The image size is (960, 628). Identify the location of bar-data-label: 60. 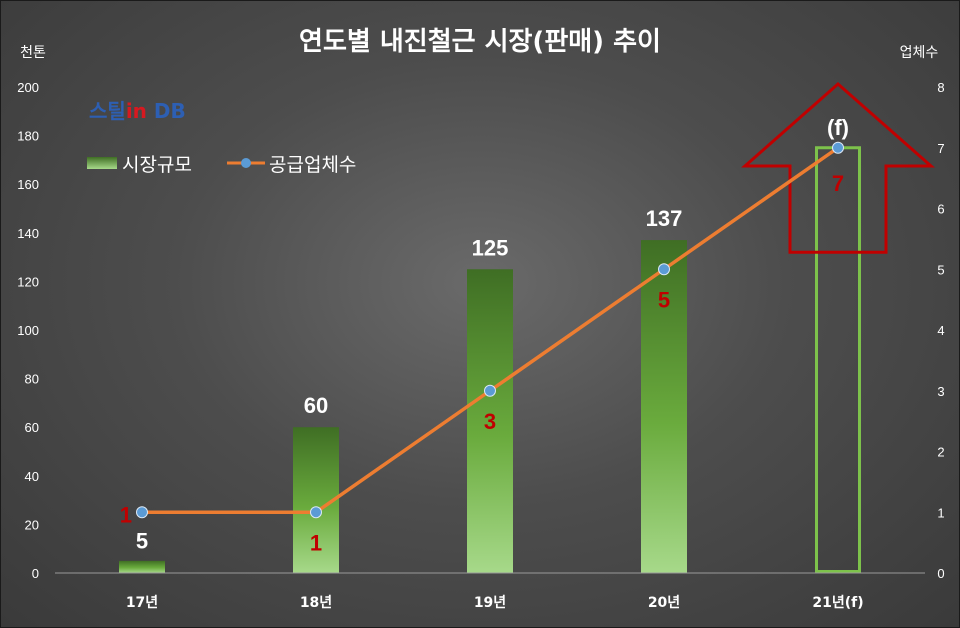
(316, 405).